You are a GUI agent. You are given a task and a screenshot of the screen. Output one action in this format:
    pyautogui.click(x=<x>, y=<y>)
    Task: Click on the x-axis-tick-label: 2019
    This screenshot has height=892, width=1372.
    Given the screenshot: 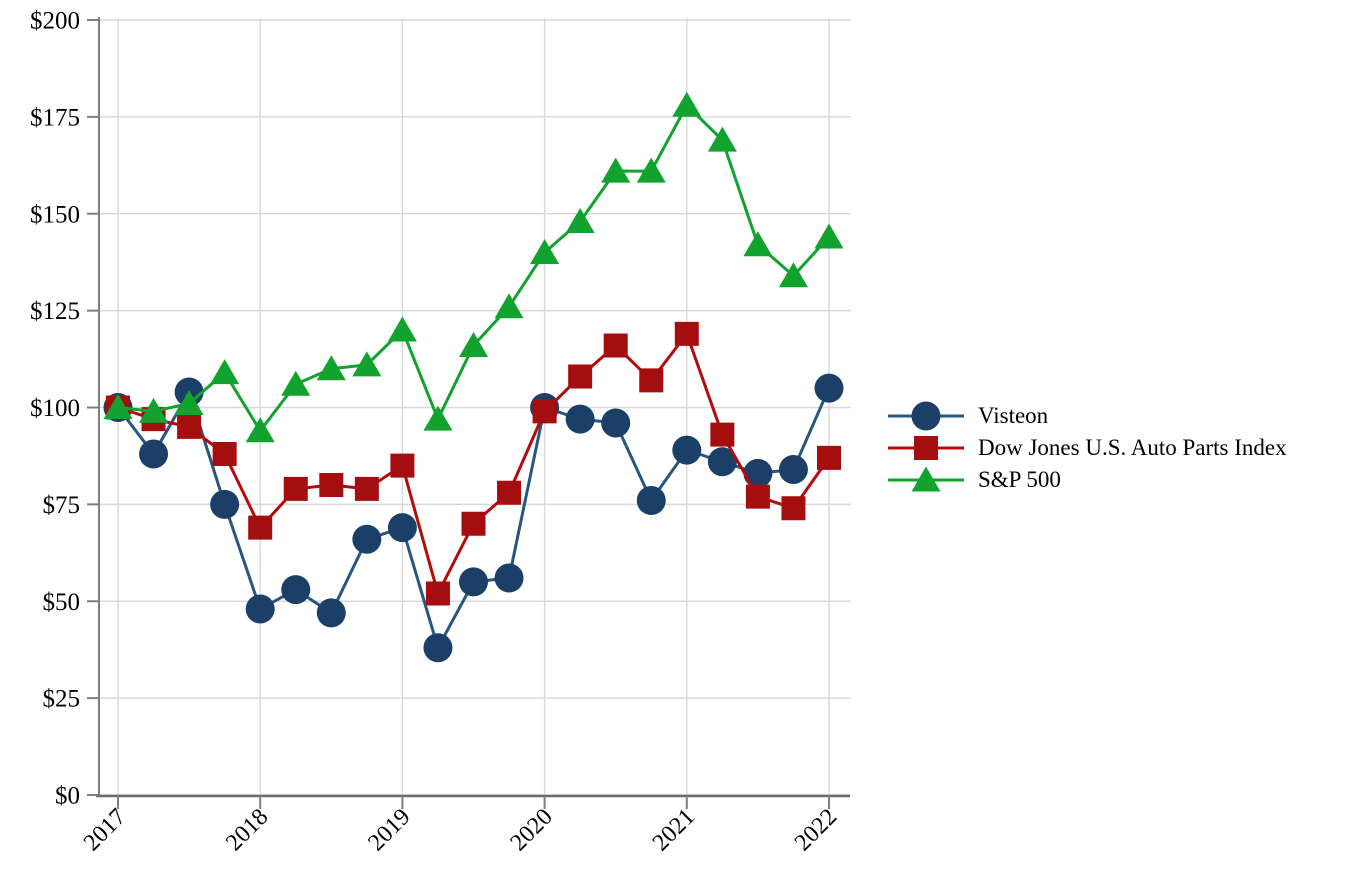 What is the action you would take?
    pyautogui.click(x=389, y=830)
    